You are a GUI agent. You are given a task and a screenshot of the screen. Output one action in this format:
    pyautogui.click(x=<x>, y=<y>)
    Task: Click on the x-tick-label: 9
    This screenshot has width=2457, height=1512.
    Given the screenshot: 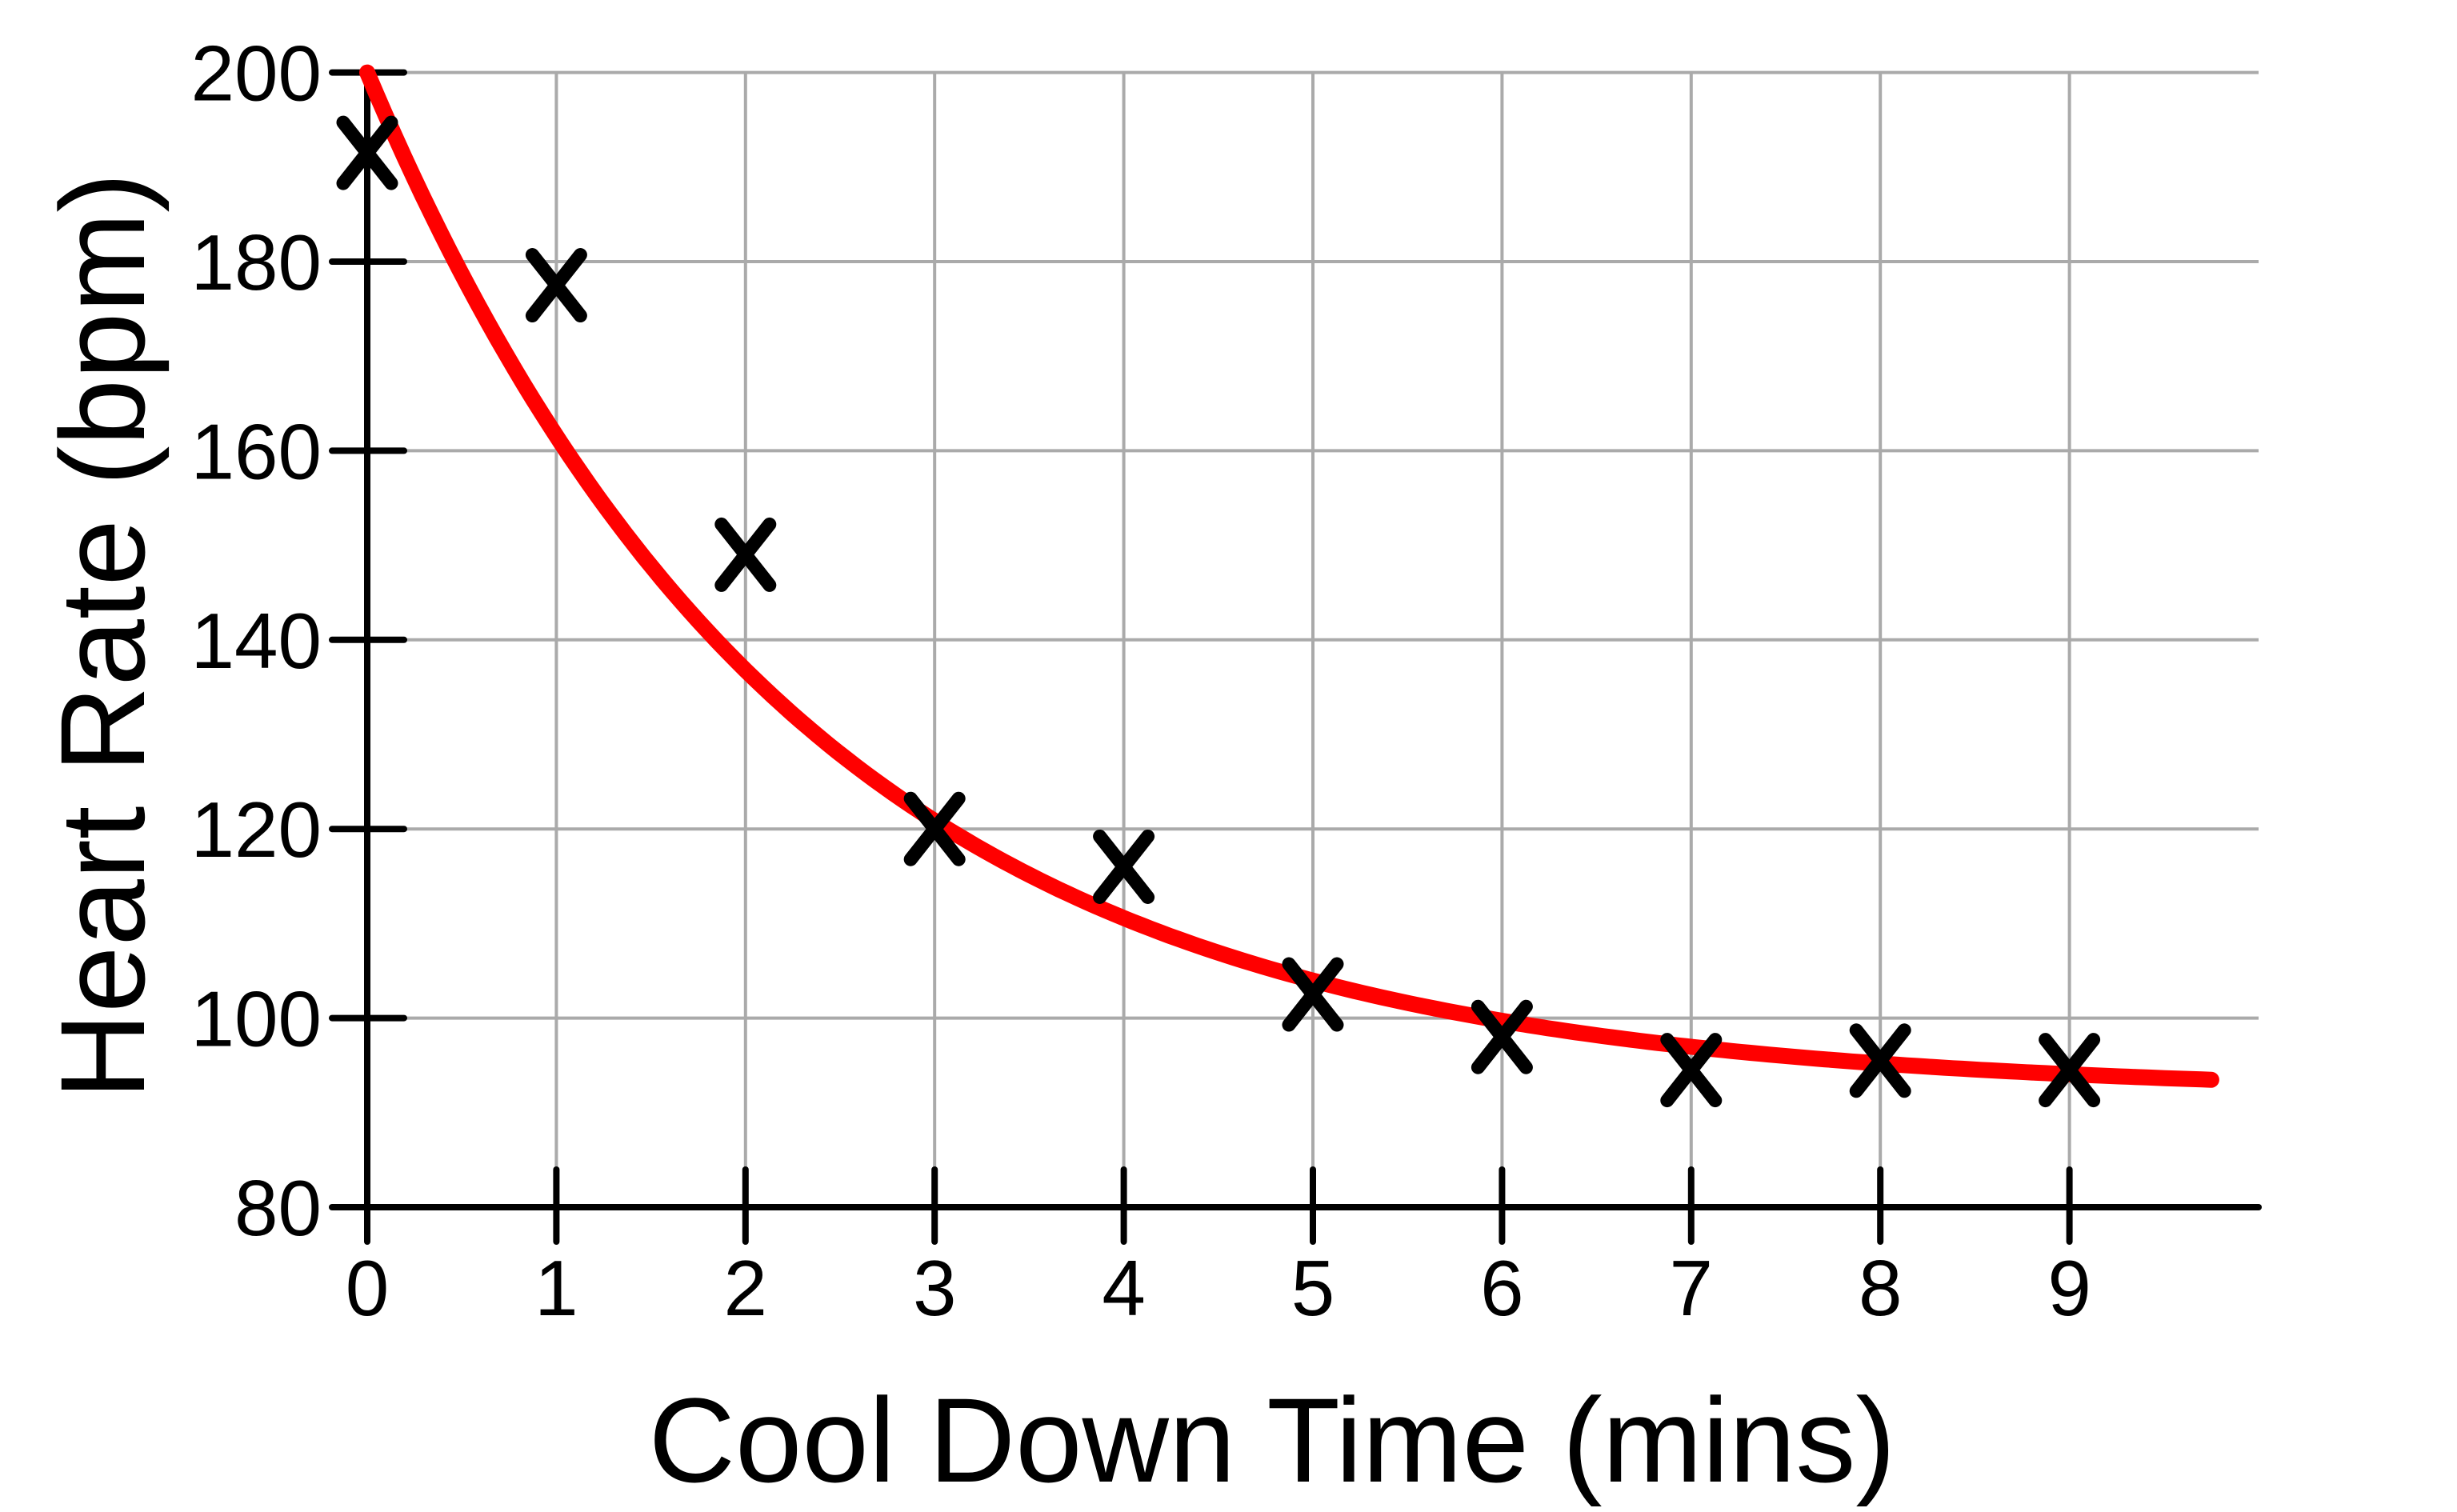 What is the action you would take?
    pyautogui.click(x=2069, y=1288)
    